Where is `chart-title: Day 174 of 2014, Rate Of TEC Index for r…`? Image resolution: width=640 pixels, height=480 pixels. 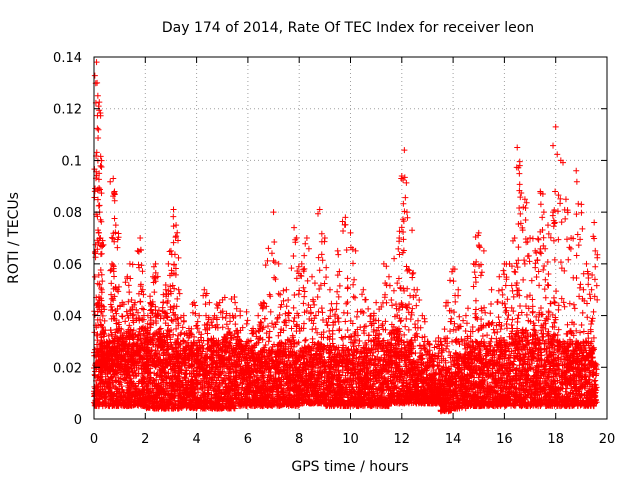 chart-title: Day 174 of 2014, Rate Of TEC Index for r… is located at coordinates (348, 28).